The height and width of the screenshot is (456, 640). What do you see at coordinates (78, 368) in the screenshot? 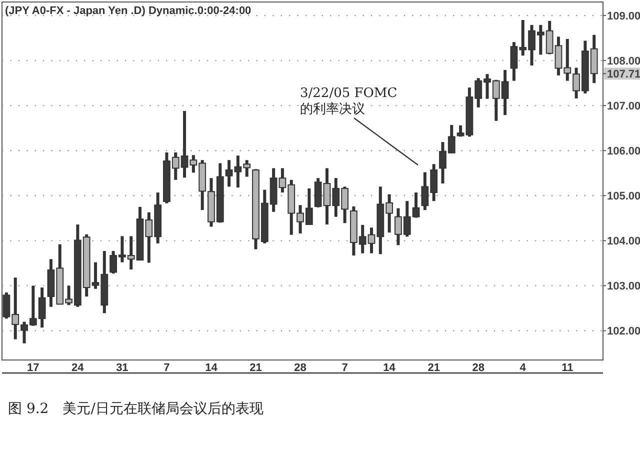
I see `x-tick-label: 24` at bounding box center [78, 368].